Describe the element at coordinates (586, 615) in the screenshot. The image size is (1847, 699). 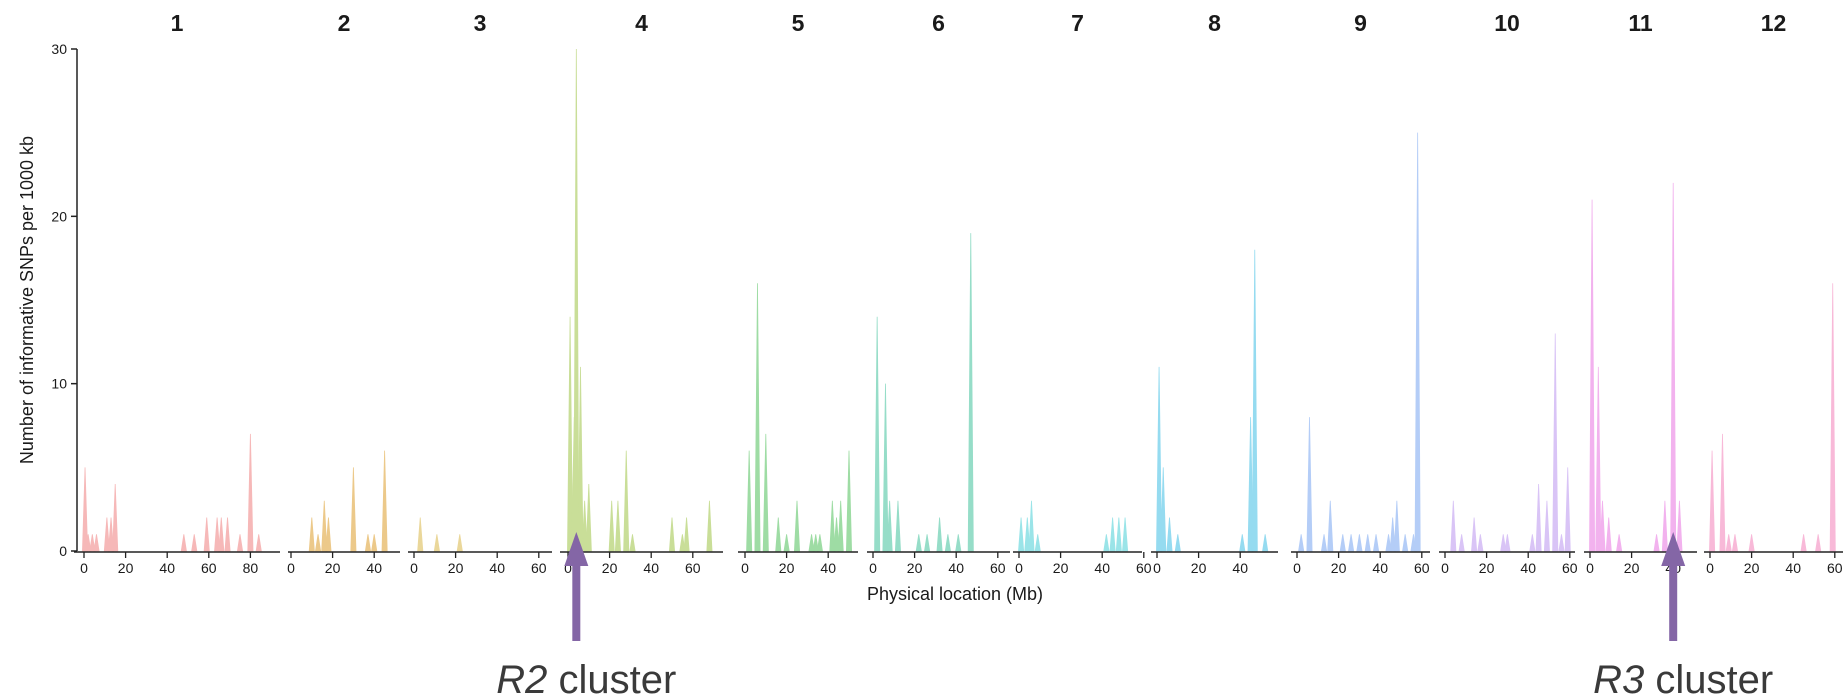
I see `cluster-annotation: R2 cluster` at that location.